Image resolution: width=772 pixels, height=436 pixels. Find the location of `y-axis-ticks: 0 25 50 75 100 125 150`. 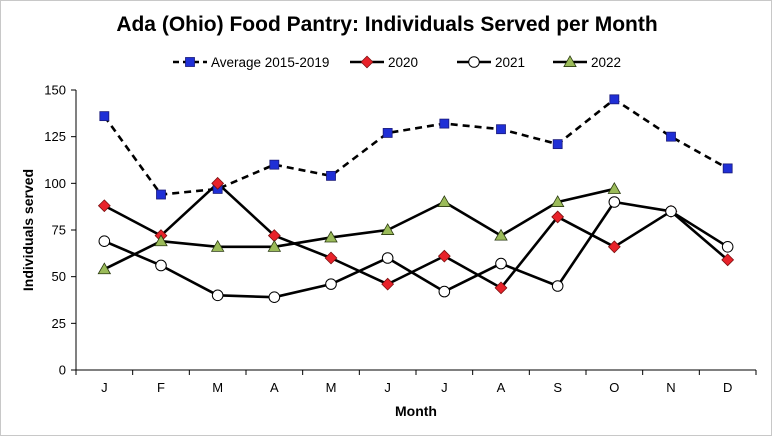

y-axis-ticks: 0 25 50 75 100 125 150 is located at coordinates (60, 230).